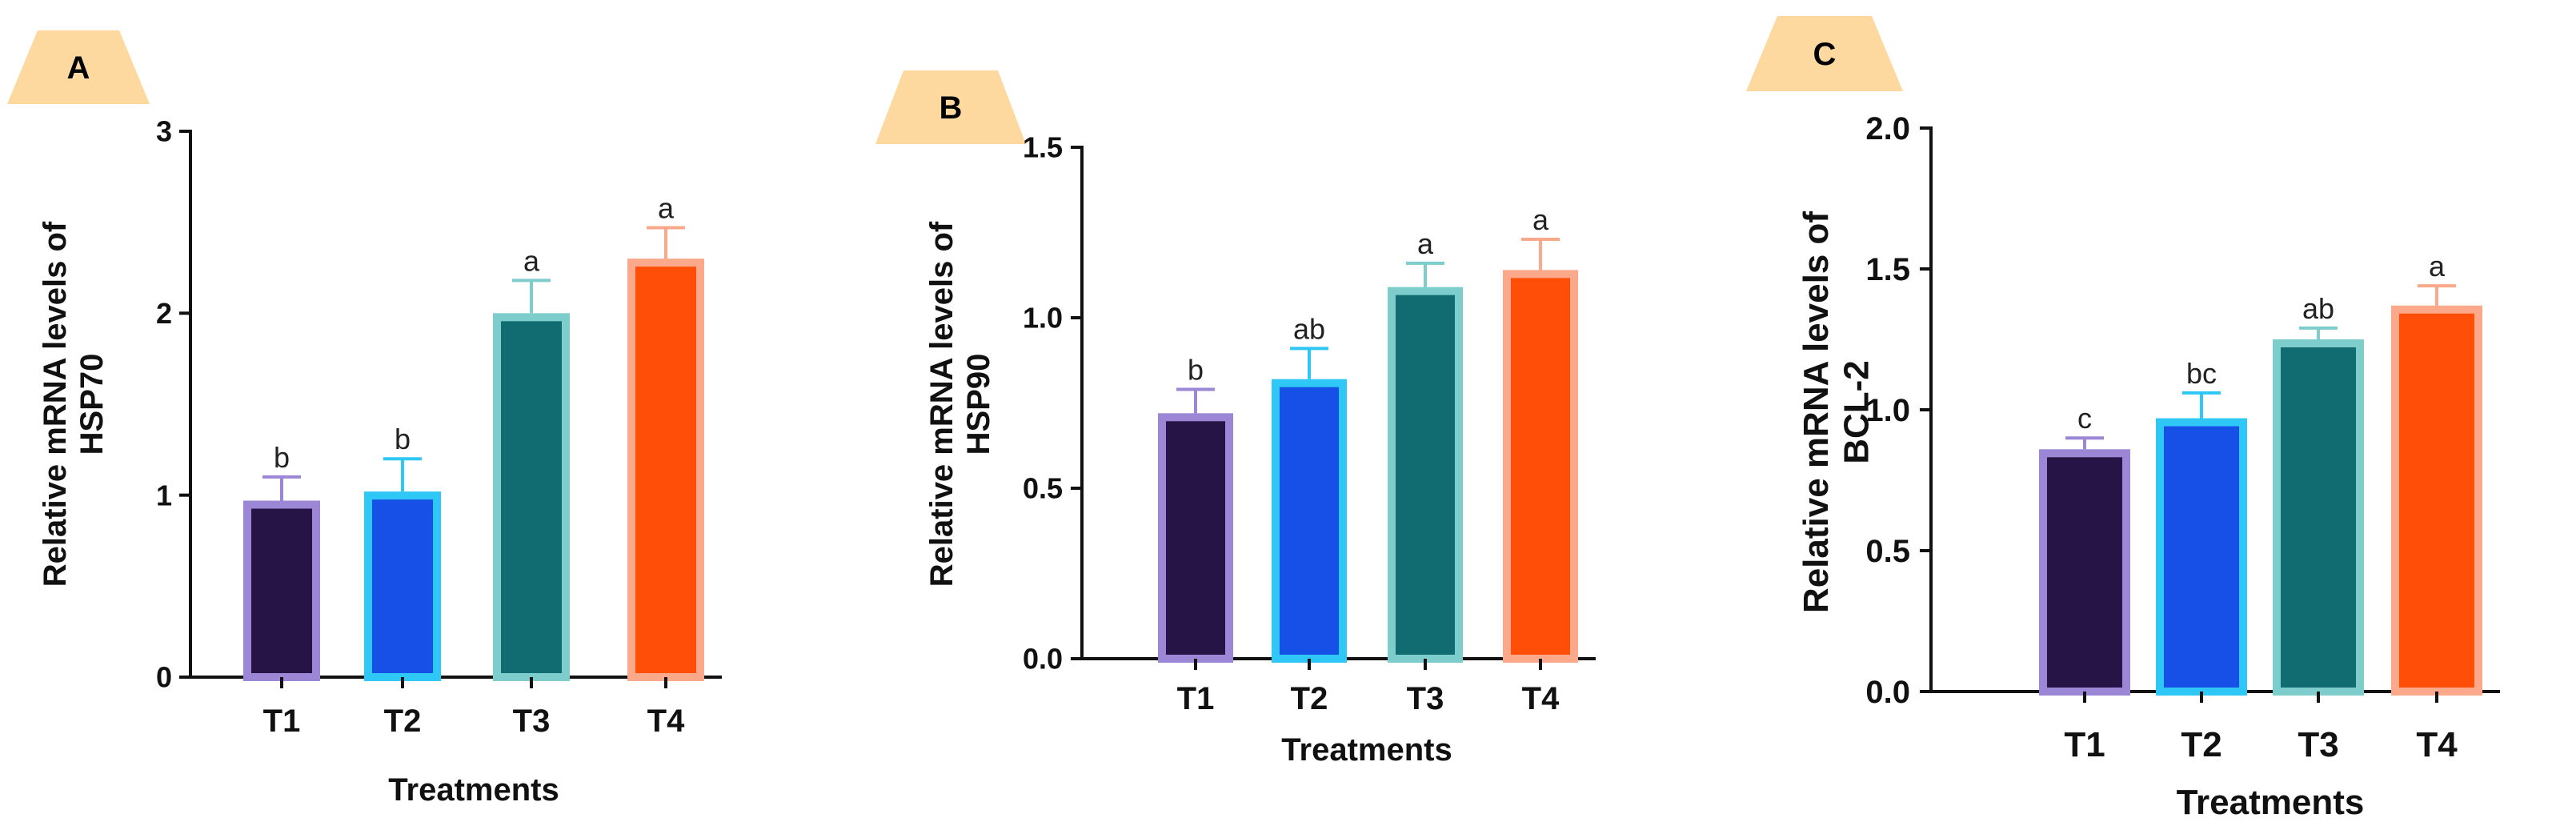 This screenshot has width=2576, height=838. I want to click on significance-label: c, so click(2084, 418).